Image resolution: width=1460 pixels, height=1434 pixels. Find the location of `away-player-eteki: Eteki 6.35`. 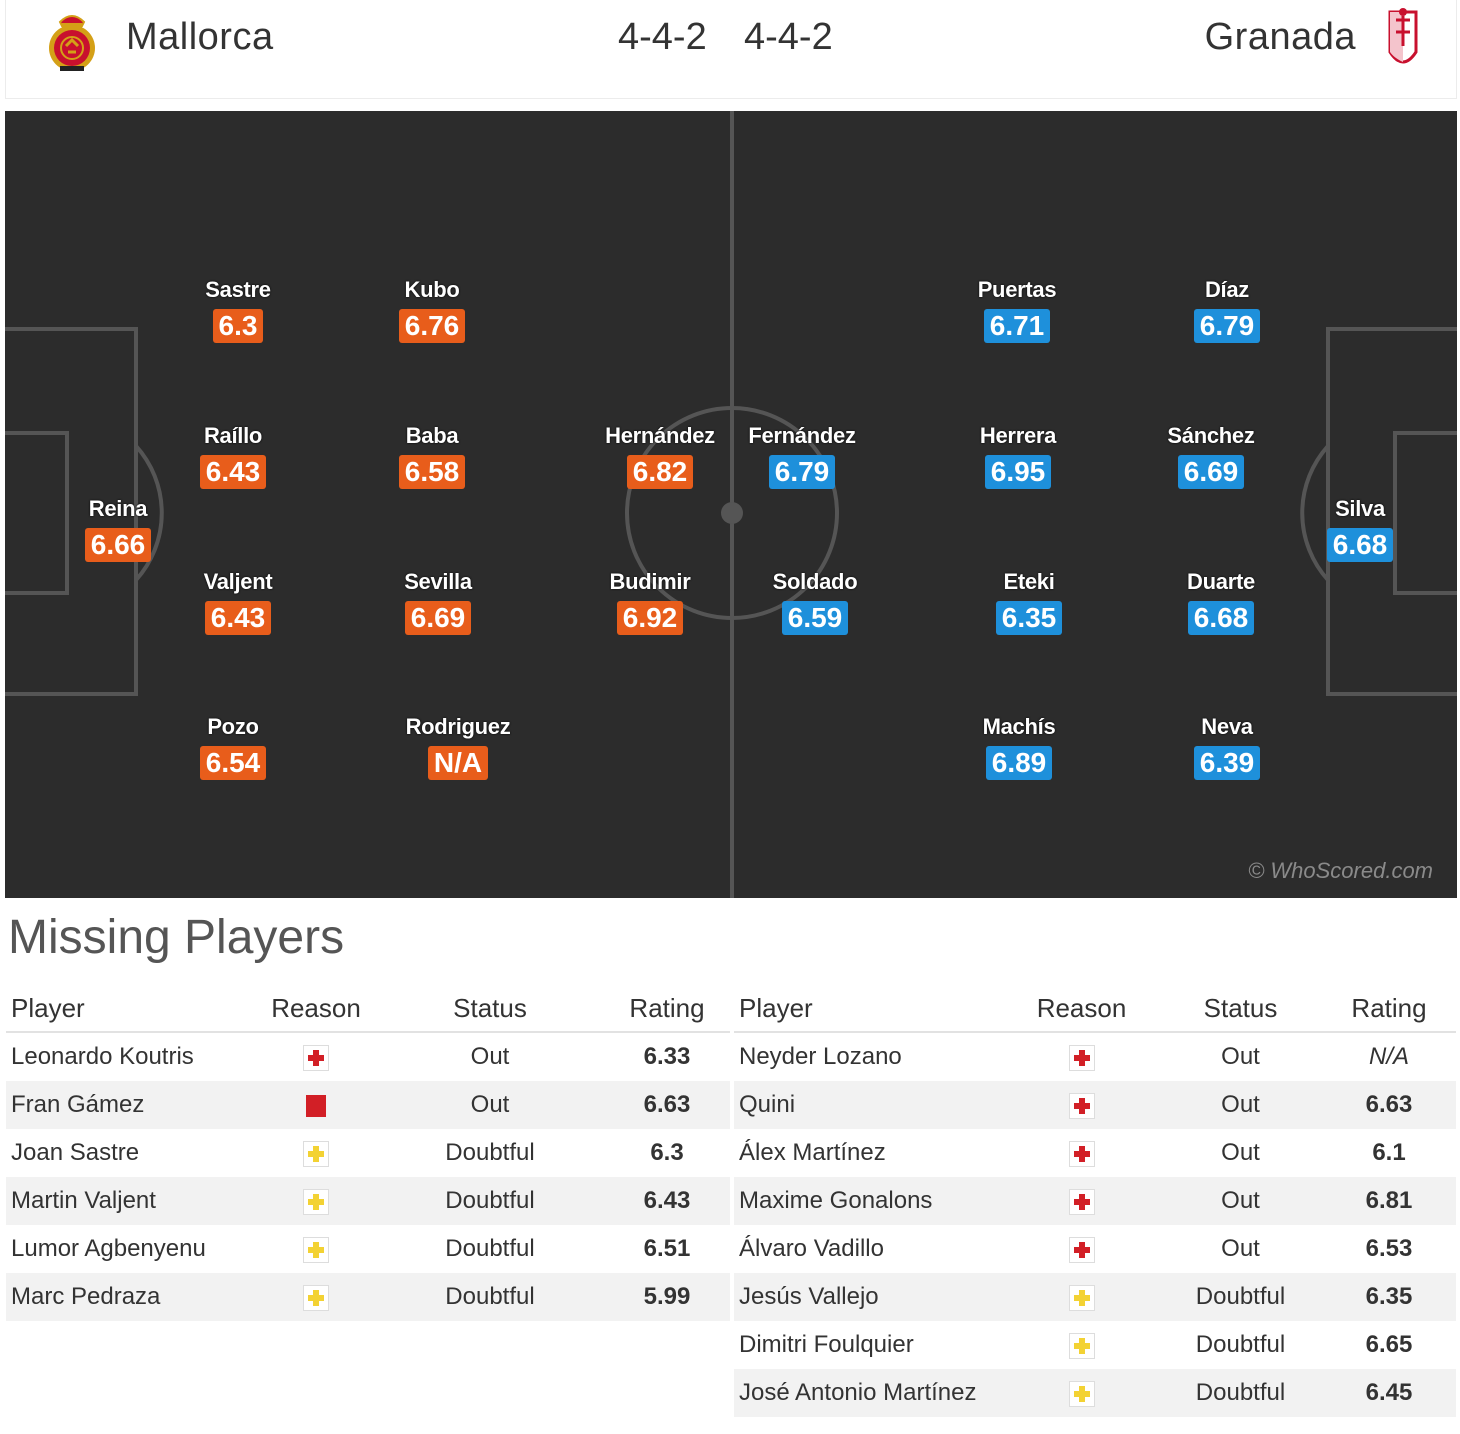

away-player-eteki: Eteki 6.35 is located at coordinates (1029, 602).